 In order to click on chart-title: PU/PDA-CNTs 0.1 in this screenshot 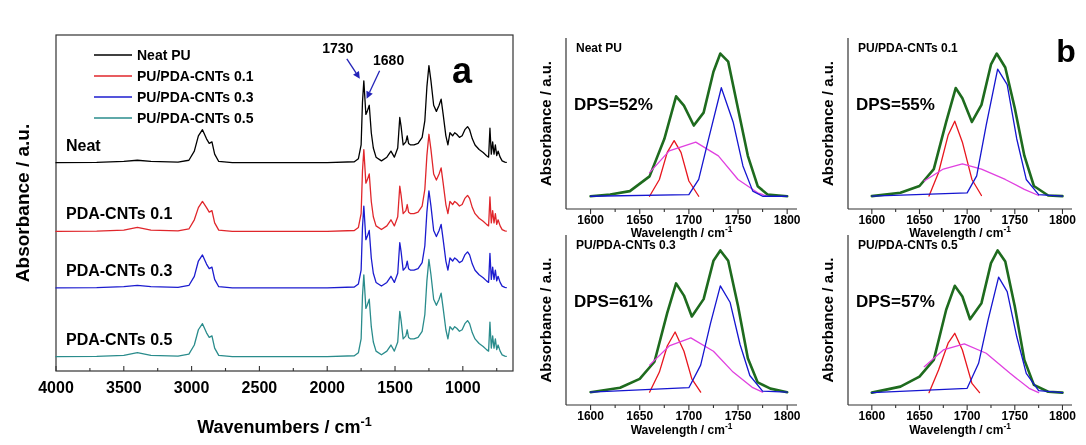, I will do `click(908, 48)`.